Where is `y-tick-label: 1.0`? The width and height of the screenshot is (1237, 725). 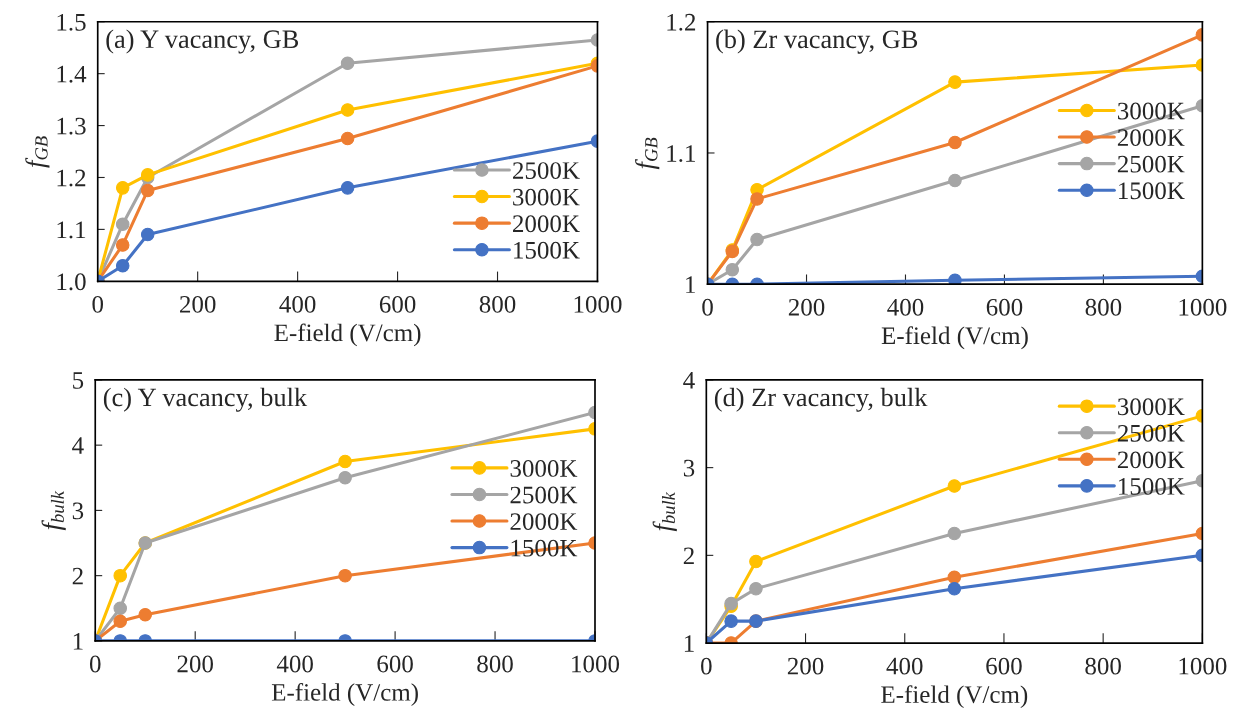
y-tick-label: 1.0 is located at coordinates (71, 282).